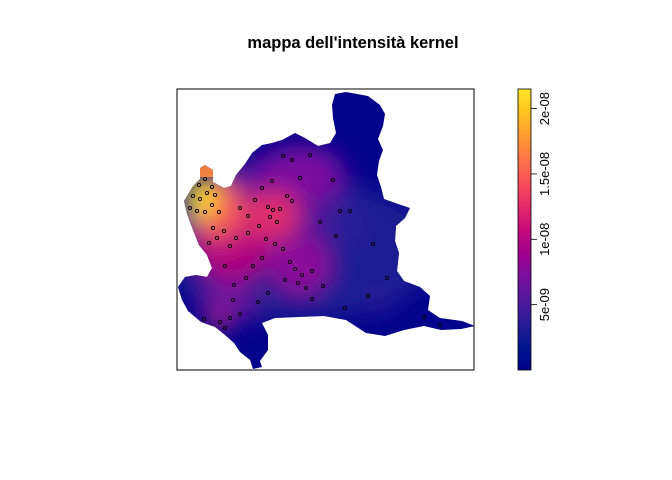  I want to click on observation-points, so click(315, 241).